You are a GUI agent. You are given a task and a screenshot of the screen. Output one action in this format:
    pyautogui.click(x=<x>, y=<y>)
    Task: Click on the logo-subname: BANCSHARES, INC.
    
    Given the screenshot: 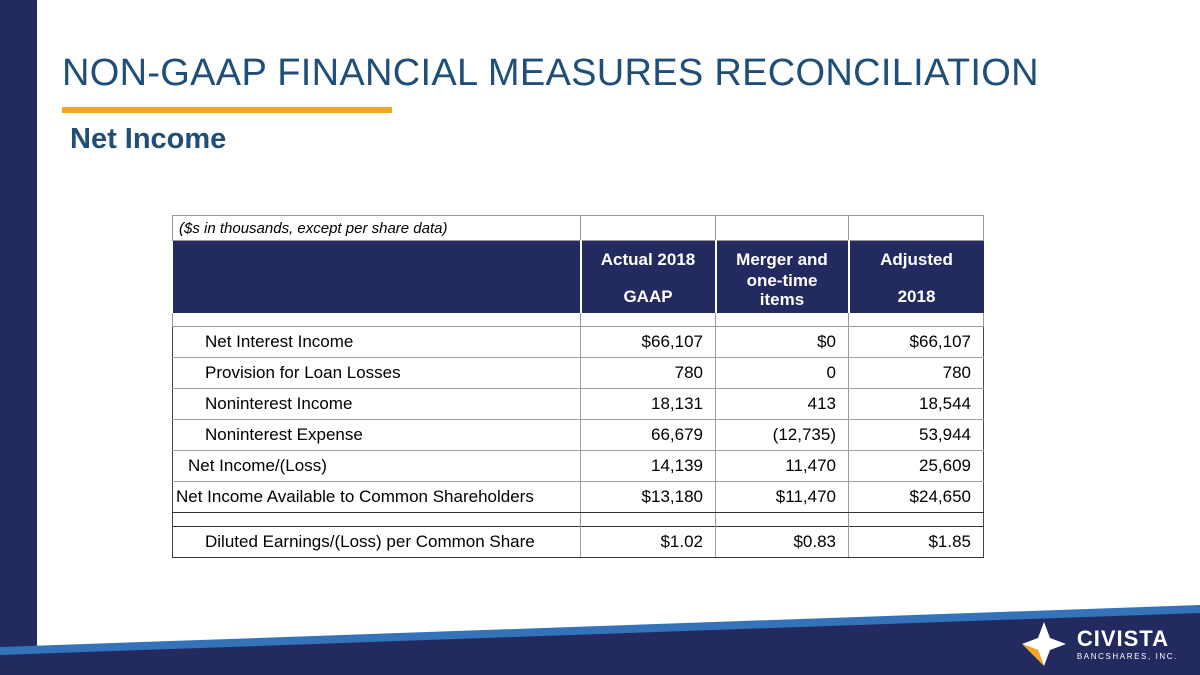 What is the action you would take?
    pyautogui.click(x=1127, y=656)
    